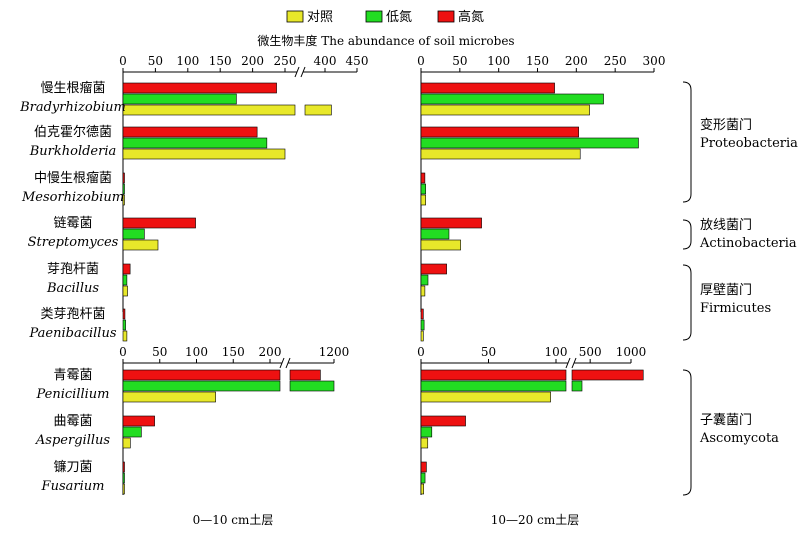 The height and width of the screenshot is (546, 800). What do you see at coordinates (72, 197) in the screenshot?
I see `genus-label-latin: Mesorhizobium` at bounding box center [72, 197].